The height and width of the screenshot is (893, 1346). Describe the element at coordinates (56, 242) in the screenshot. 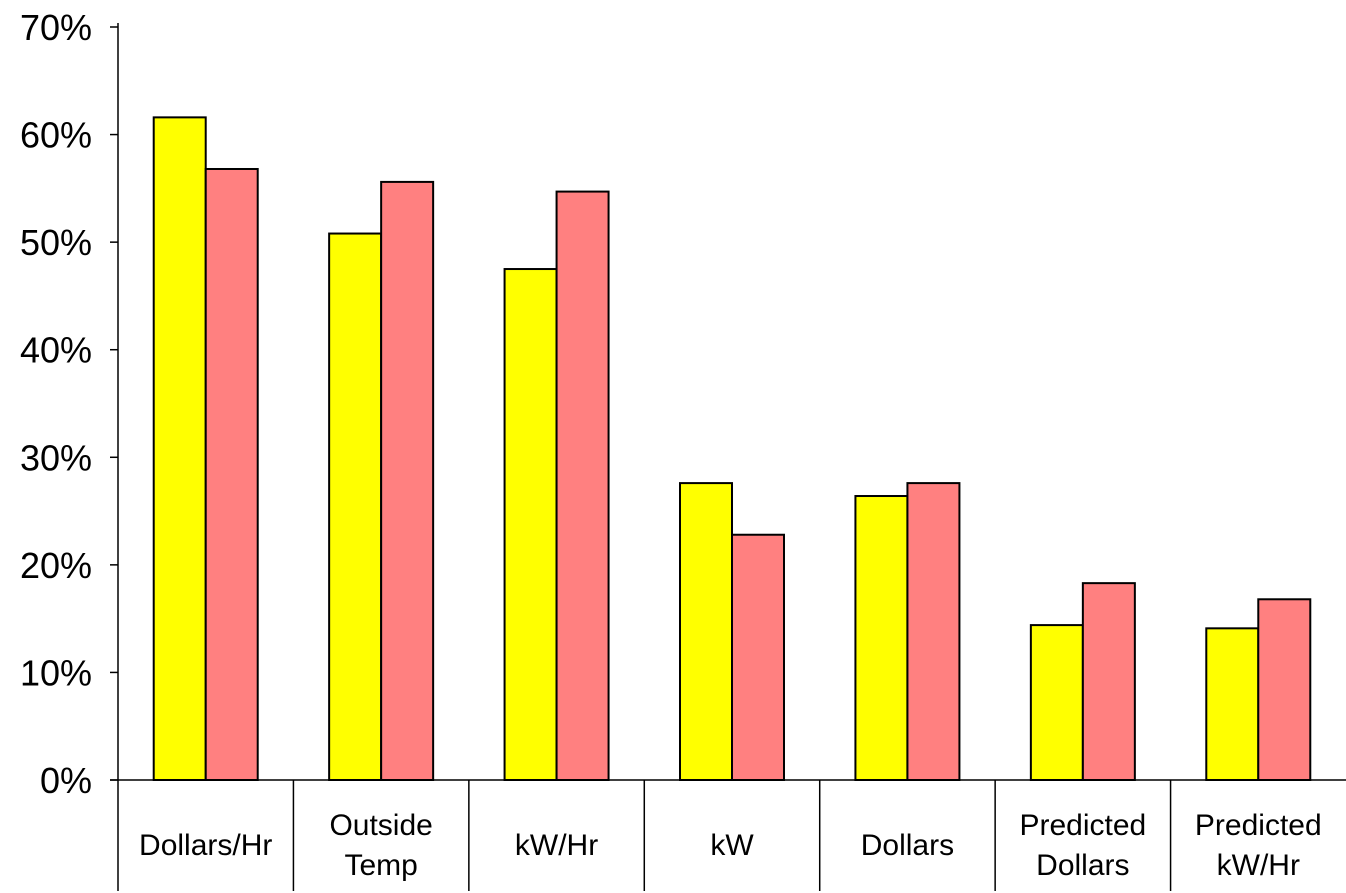

I see `y-tick-label-5: 50%` at that location.